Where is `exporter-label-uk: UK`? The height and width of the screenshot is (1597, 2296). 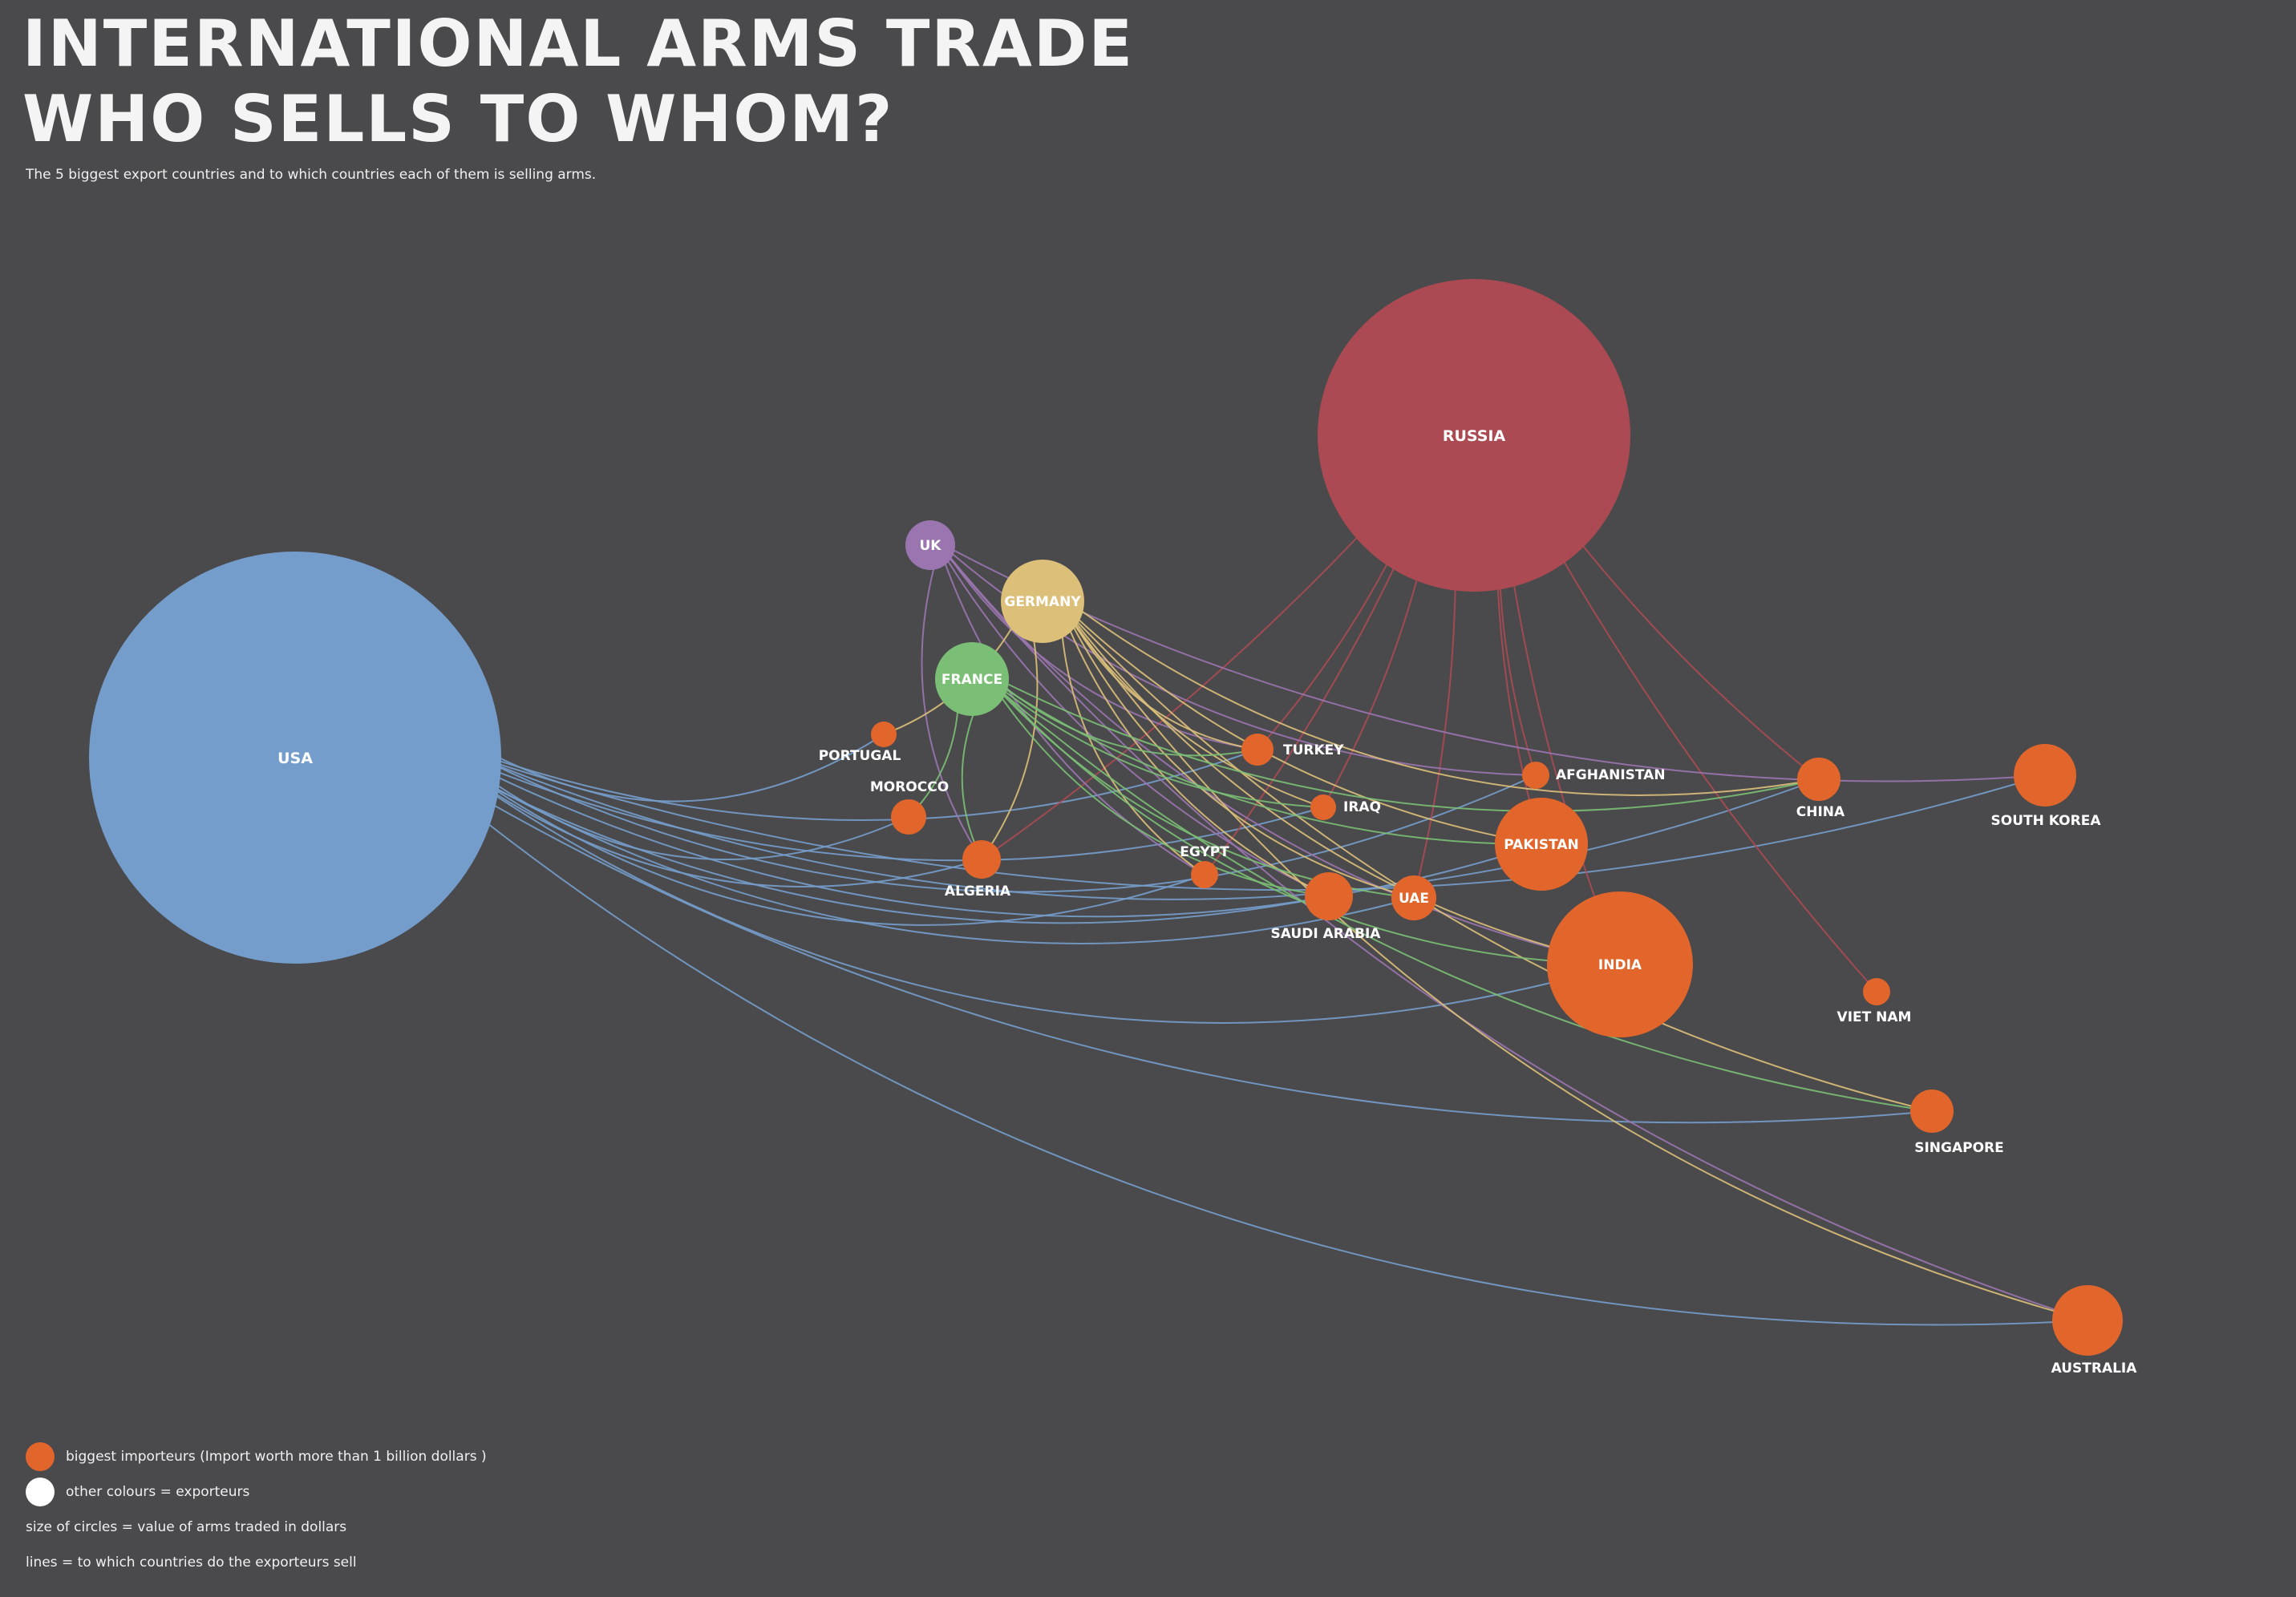 exporter-label-uk: UK is located at coordinates (931, 546).